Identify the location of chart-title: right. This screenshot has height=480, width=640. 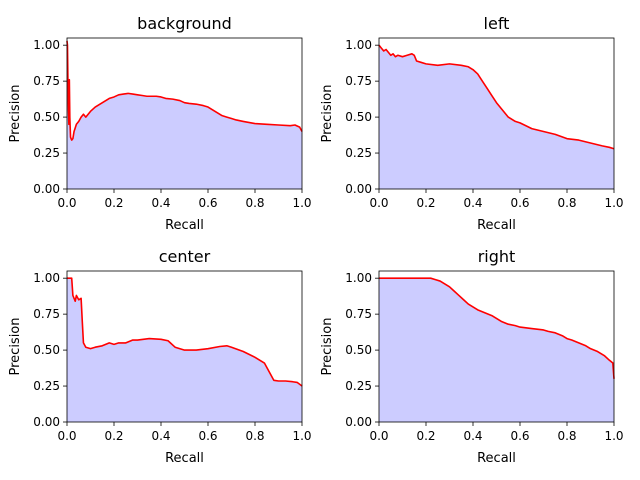
(497, 256).